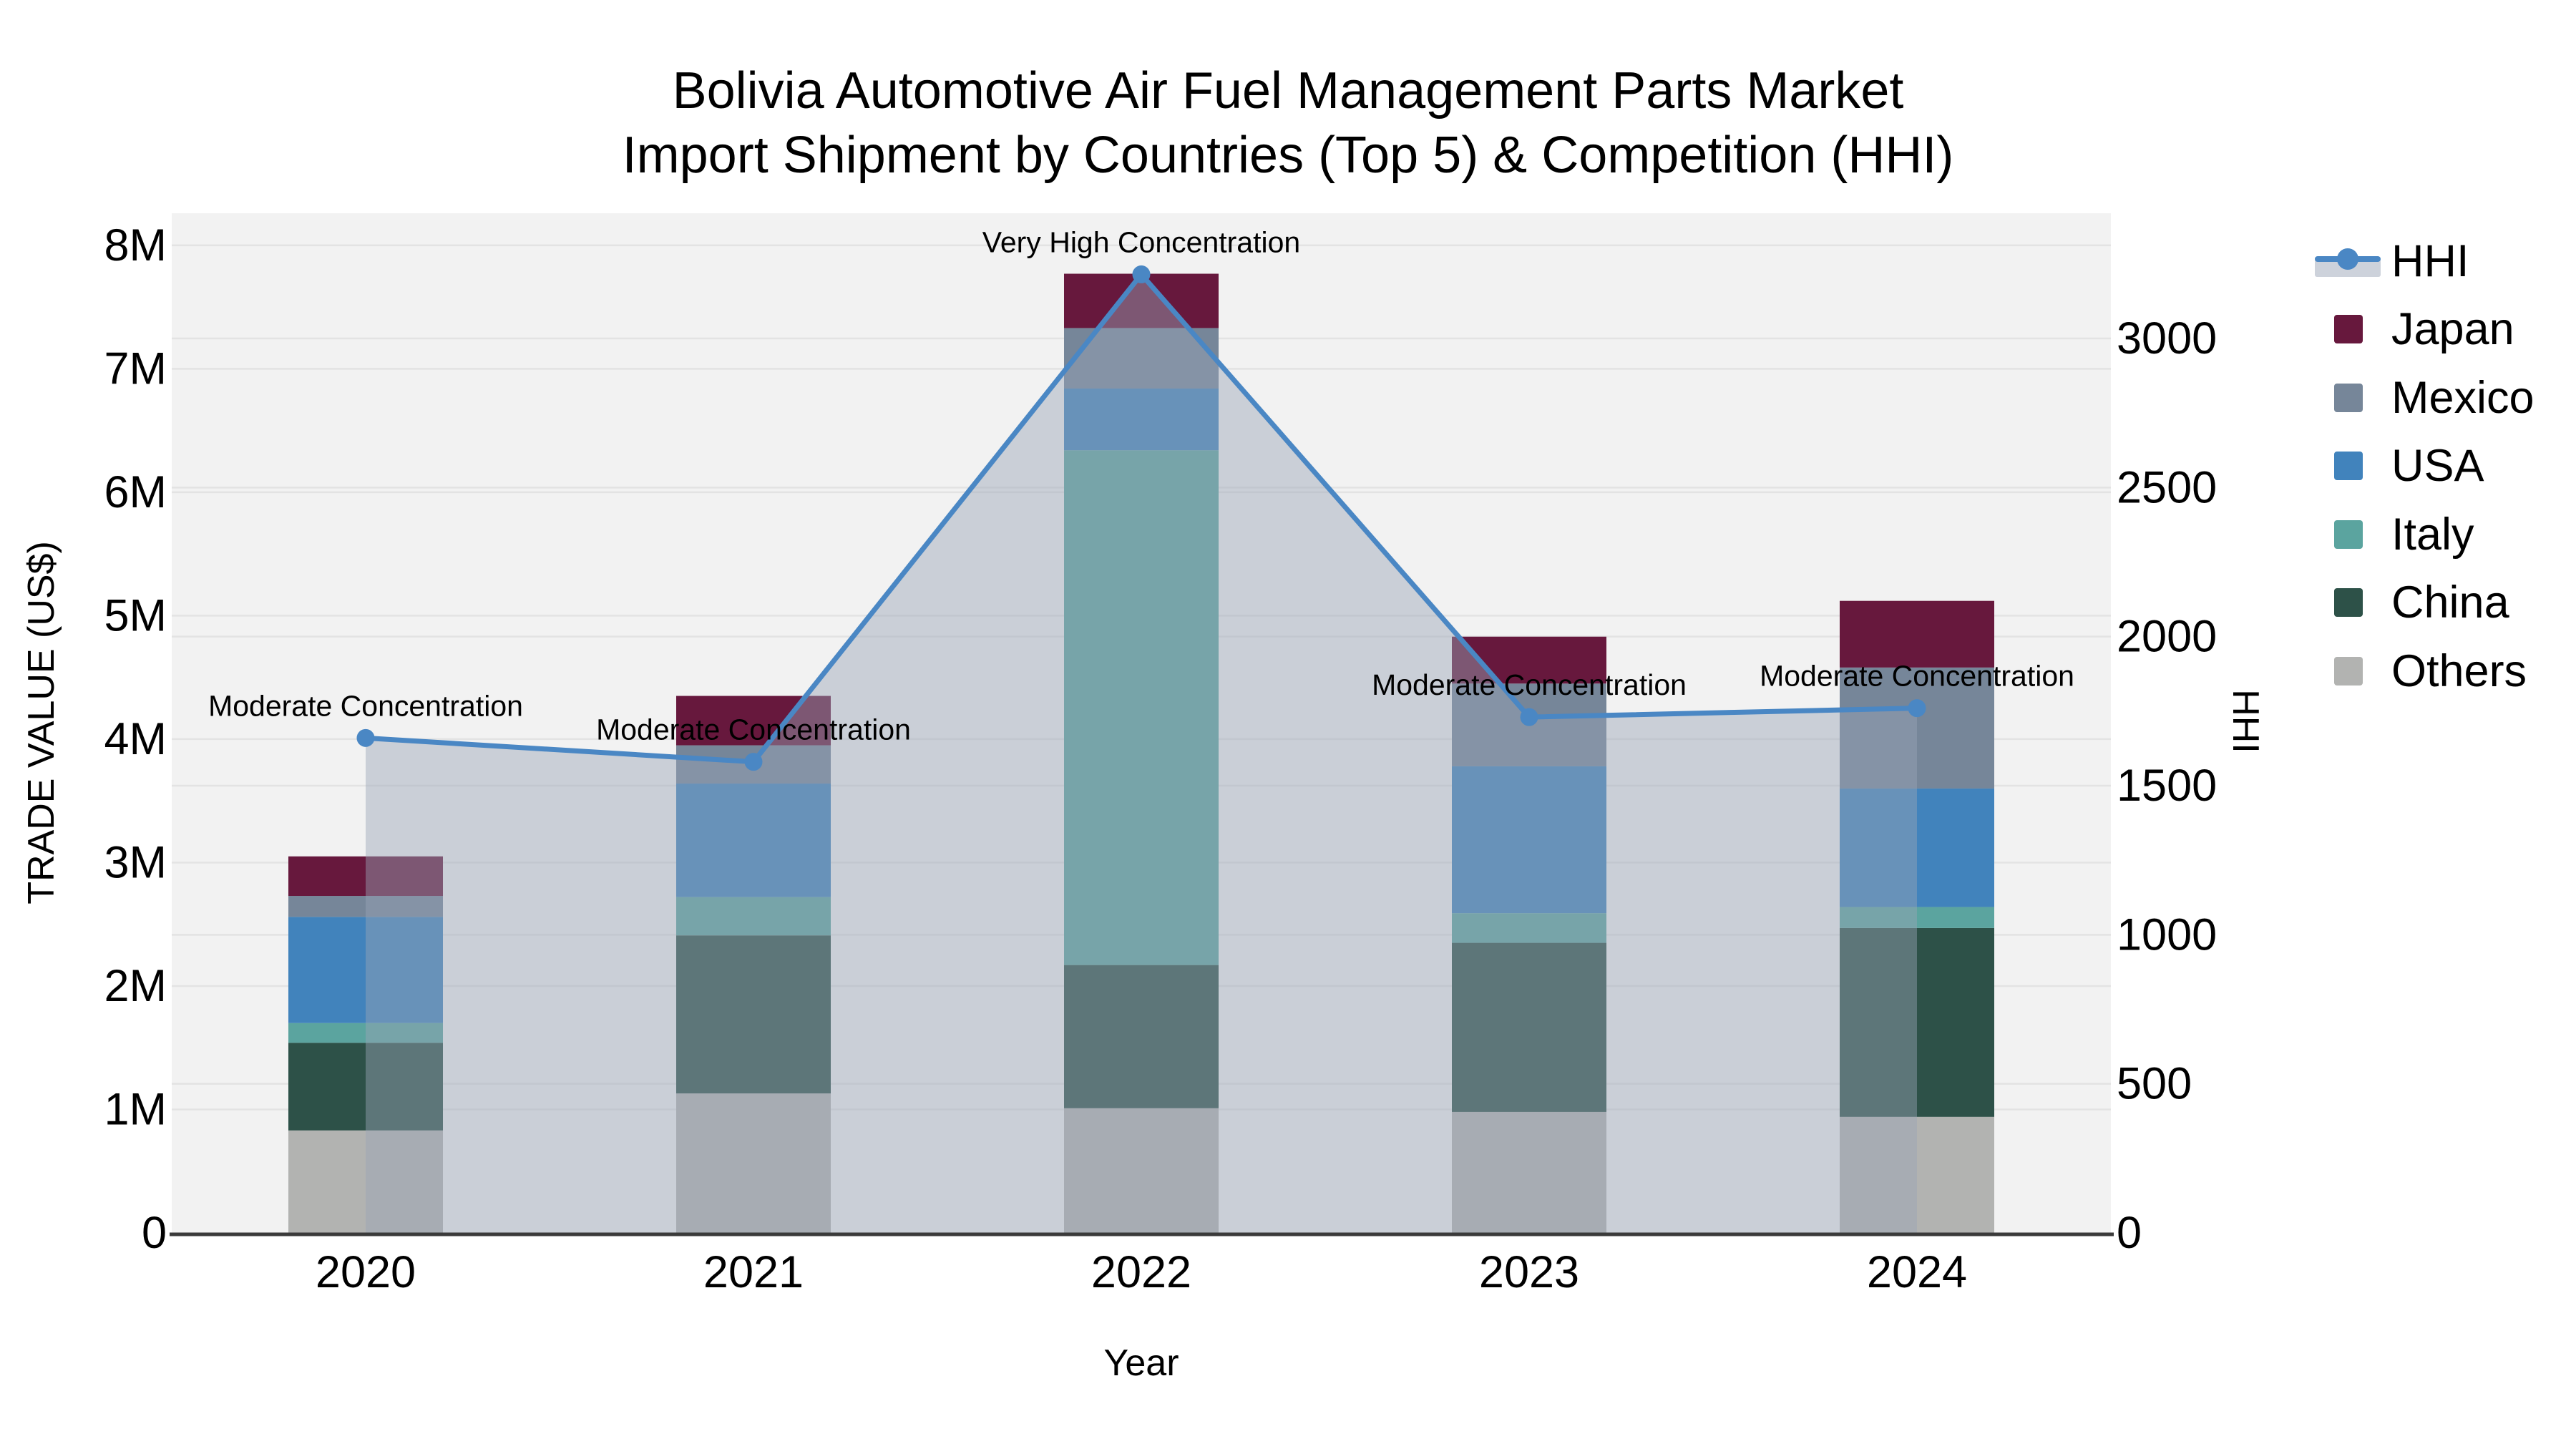 The image size is (2576, 1449). I want to click on hhi-line-swatch, so click(2329, 261).